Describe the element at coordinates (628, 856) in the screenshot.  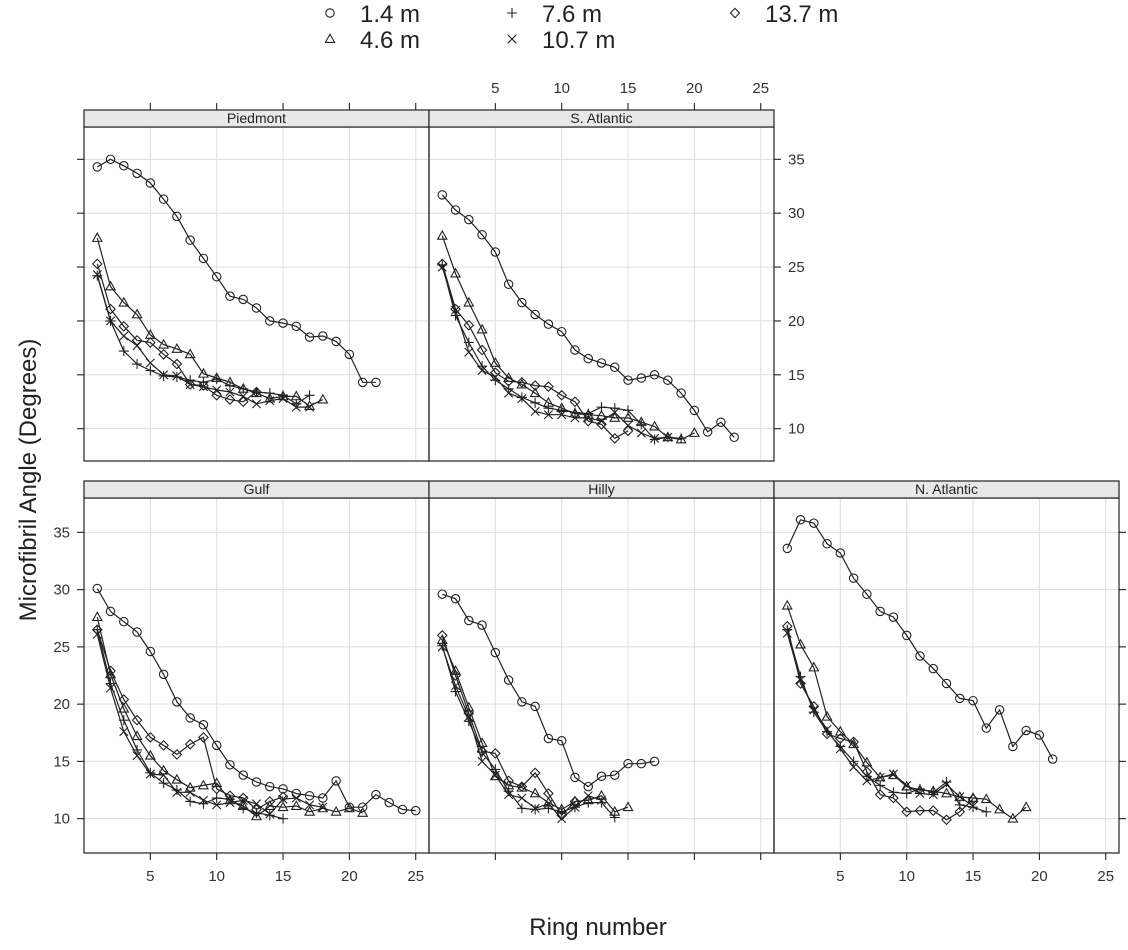
I see `x-axis-bottom-nolabel-col2` at that location.